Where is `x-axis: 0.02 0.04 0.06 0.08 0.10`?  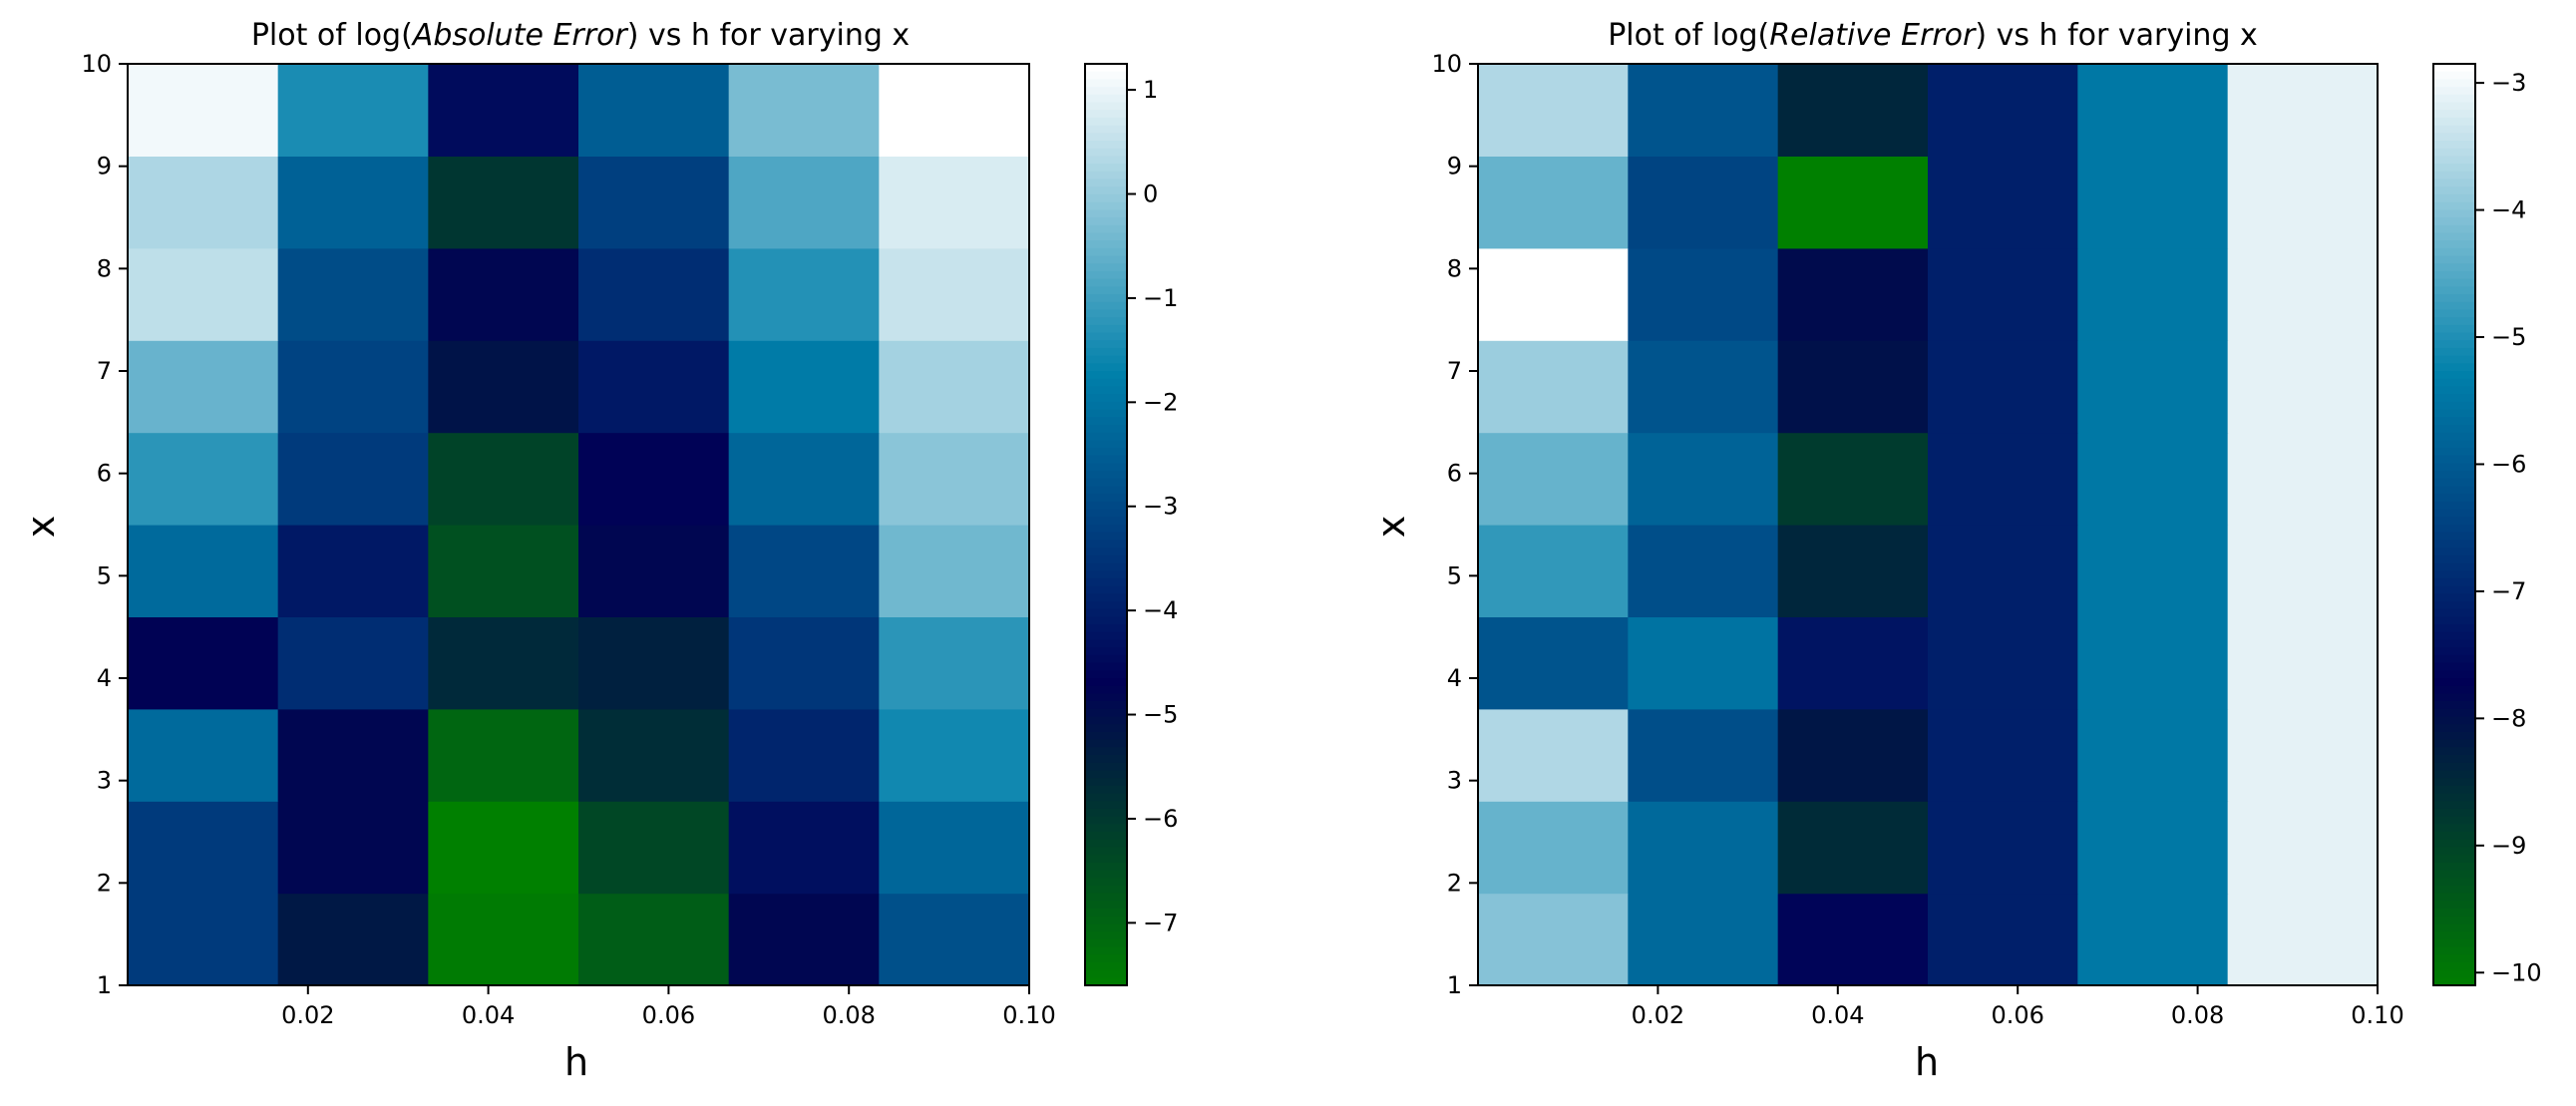
x-axis: 0.02 0.04 0.06 0.08 0.10 is located at coordinates (2018, 1007).